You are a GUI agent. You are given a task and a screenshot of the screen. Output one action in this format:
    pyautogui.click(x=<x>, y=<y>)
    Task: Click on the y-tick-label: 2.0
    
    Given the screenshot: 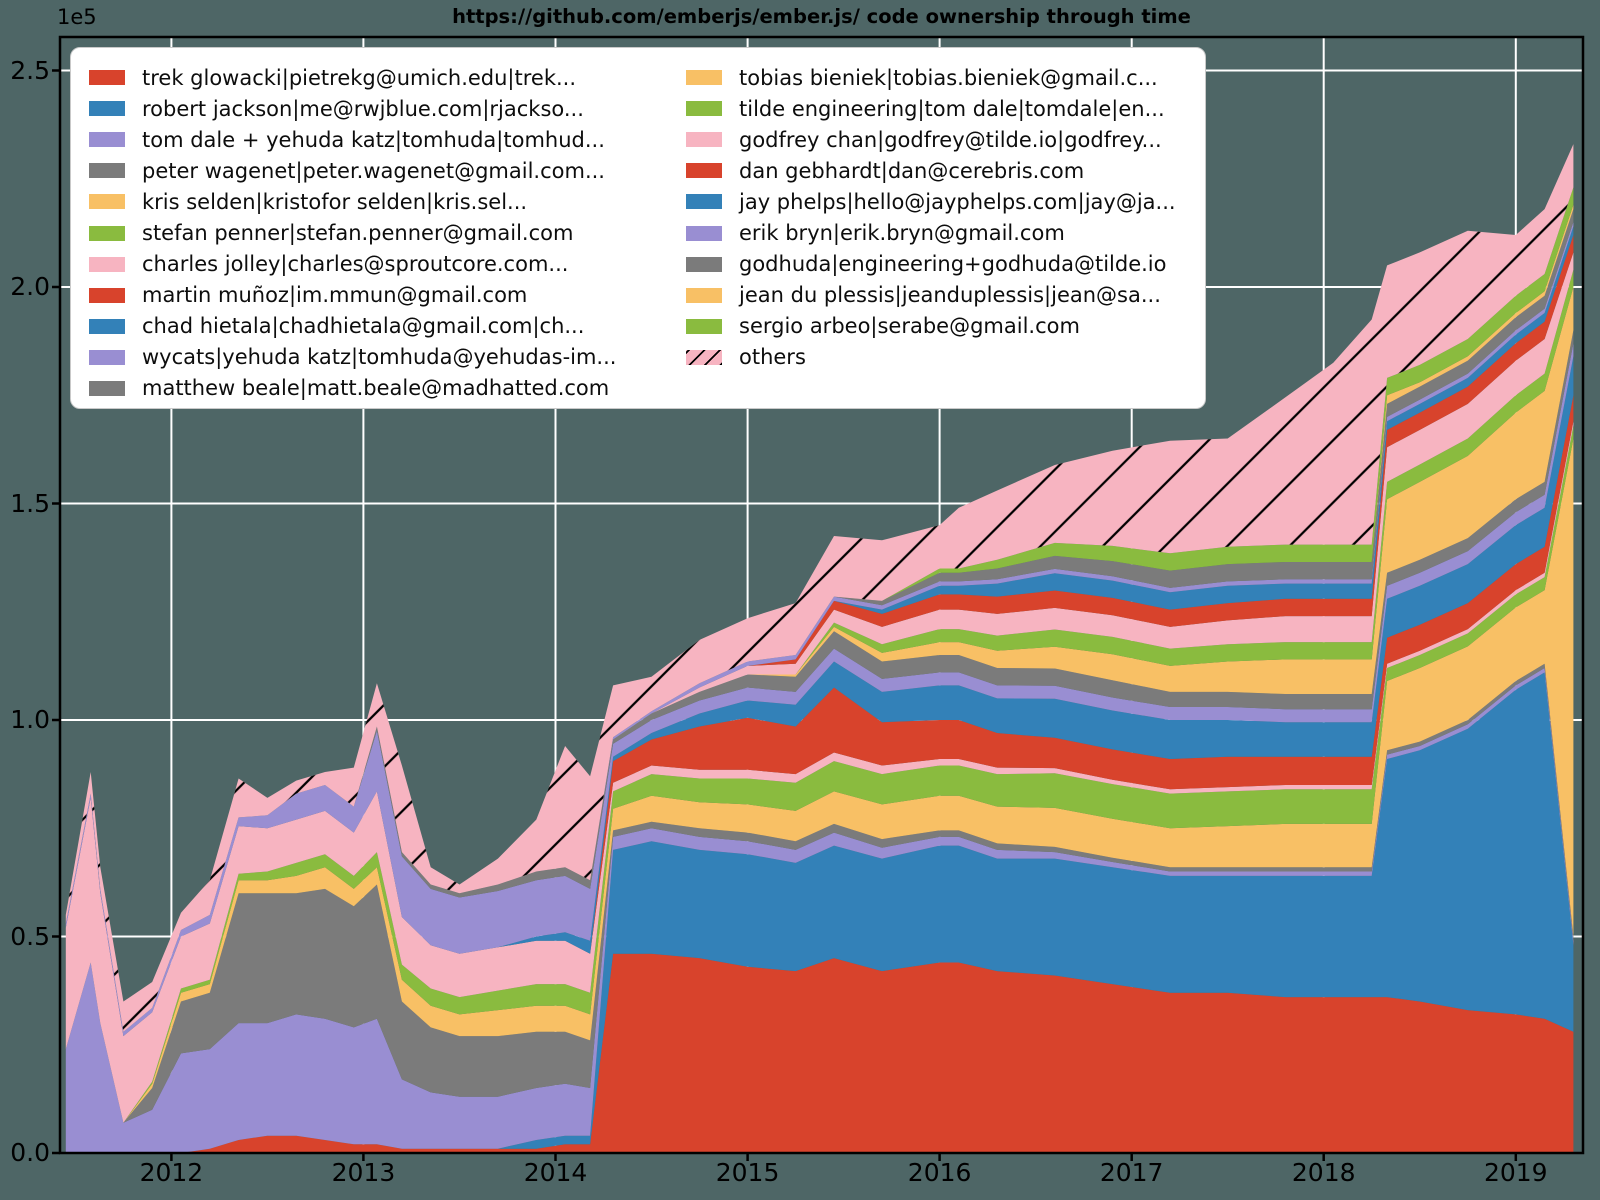 What is the action you would take?
    pyautogui.click(x=30, y=286)
    